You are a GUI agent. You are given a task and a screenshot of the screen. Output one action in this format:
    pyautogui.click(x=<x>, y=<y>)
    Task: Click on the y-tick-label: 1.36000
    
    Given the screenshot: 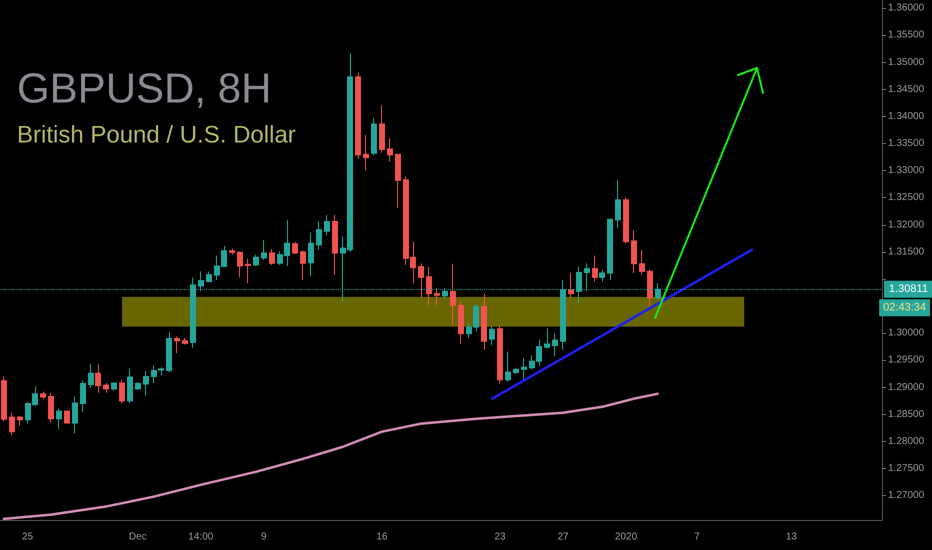 What is the action you would take?
    pyautogui.click(x=906, y=8)
    